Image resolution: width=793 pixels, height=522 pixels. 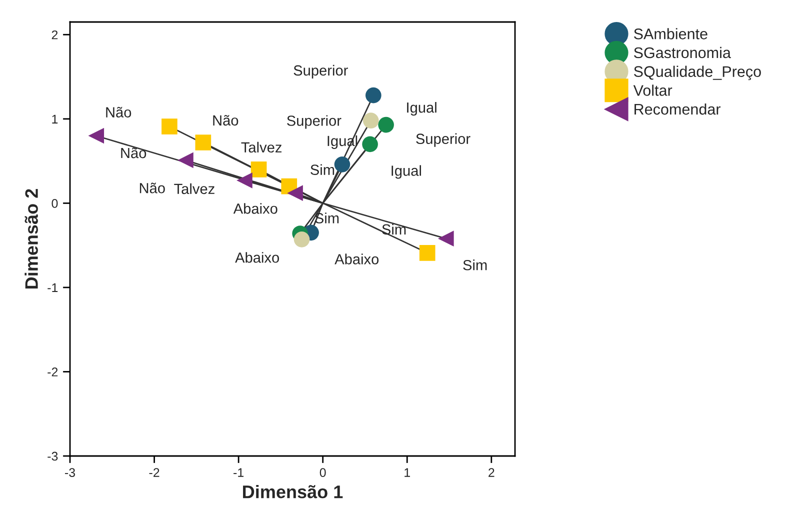 What do you see at coordinates (55, 203) in the screenshot?
I see `y-tick-label: 0` at bounding box center [55, 203].